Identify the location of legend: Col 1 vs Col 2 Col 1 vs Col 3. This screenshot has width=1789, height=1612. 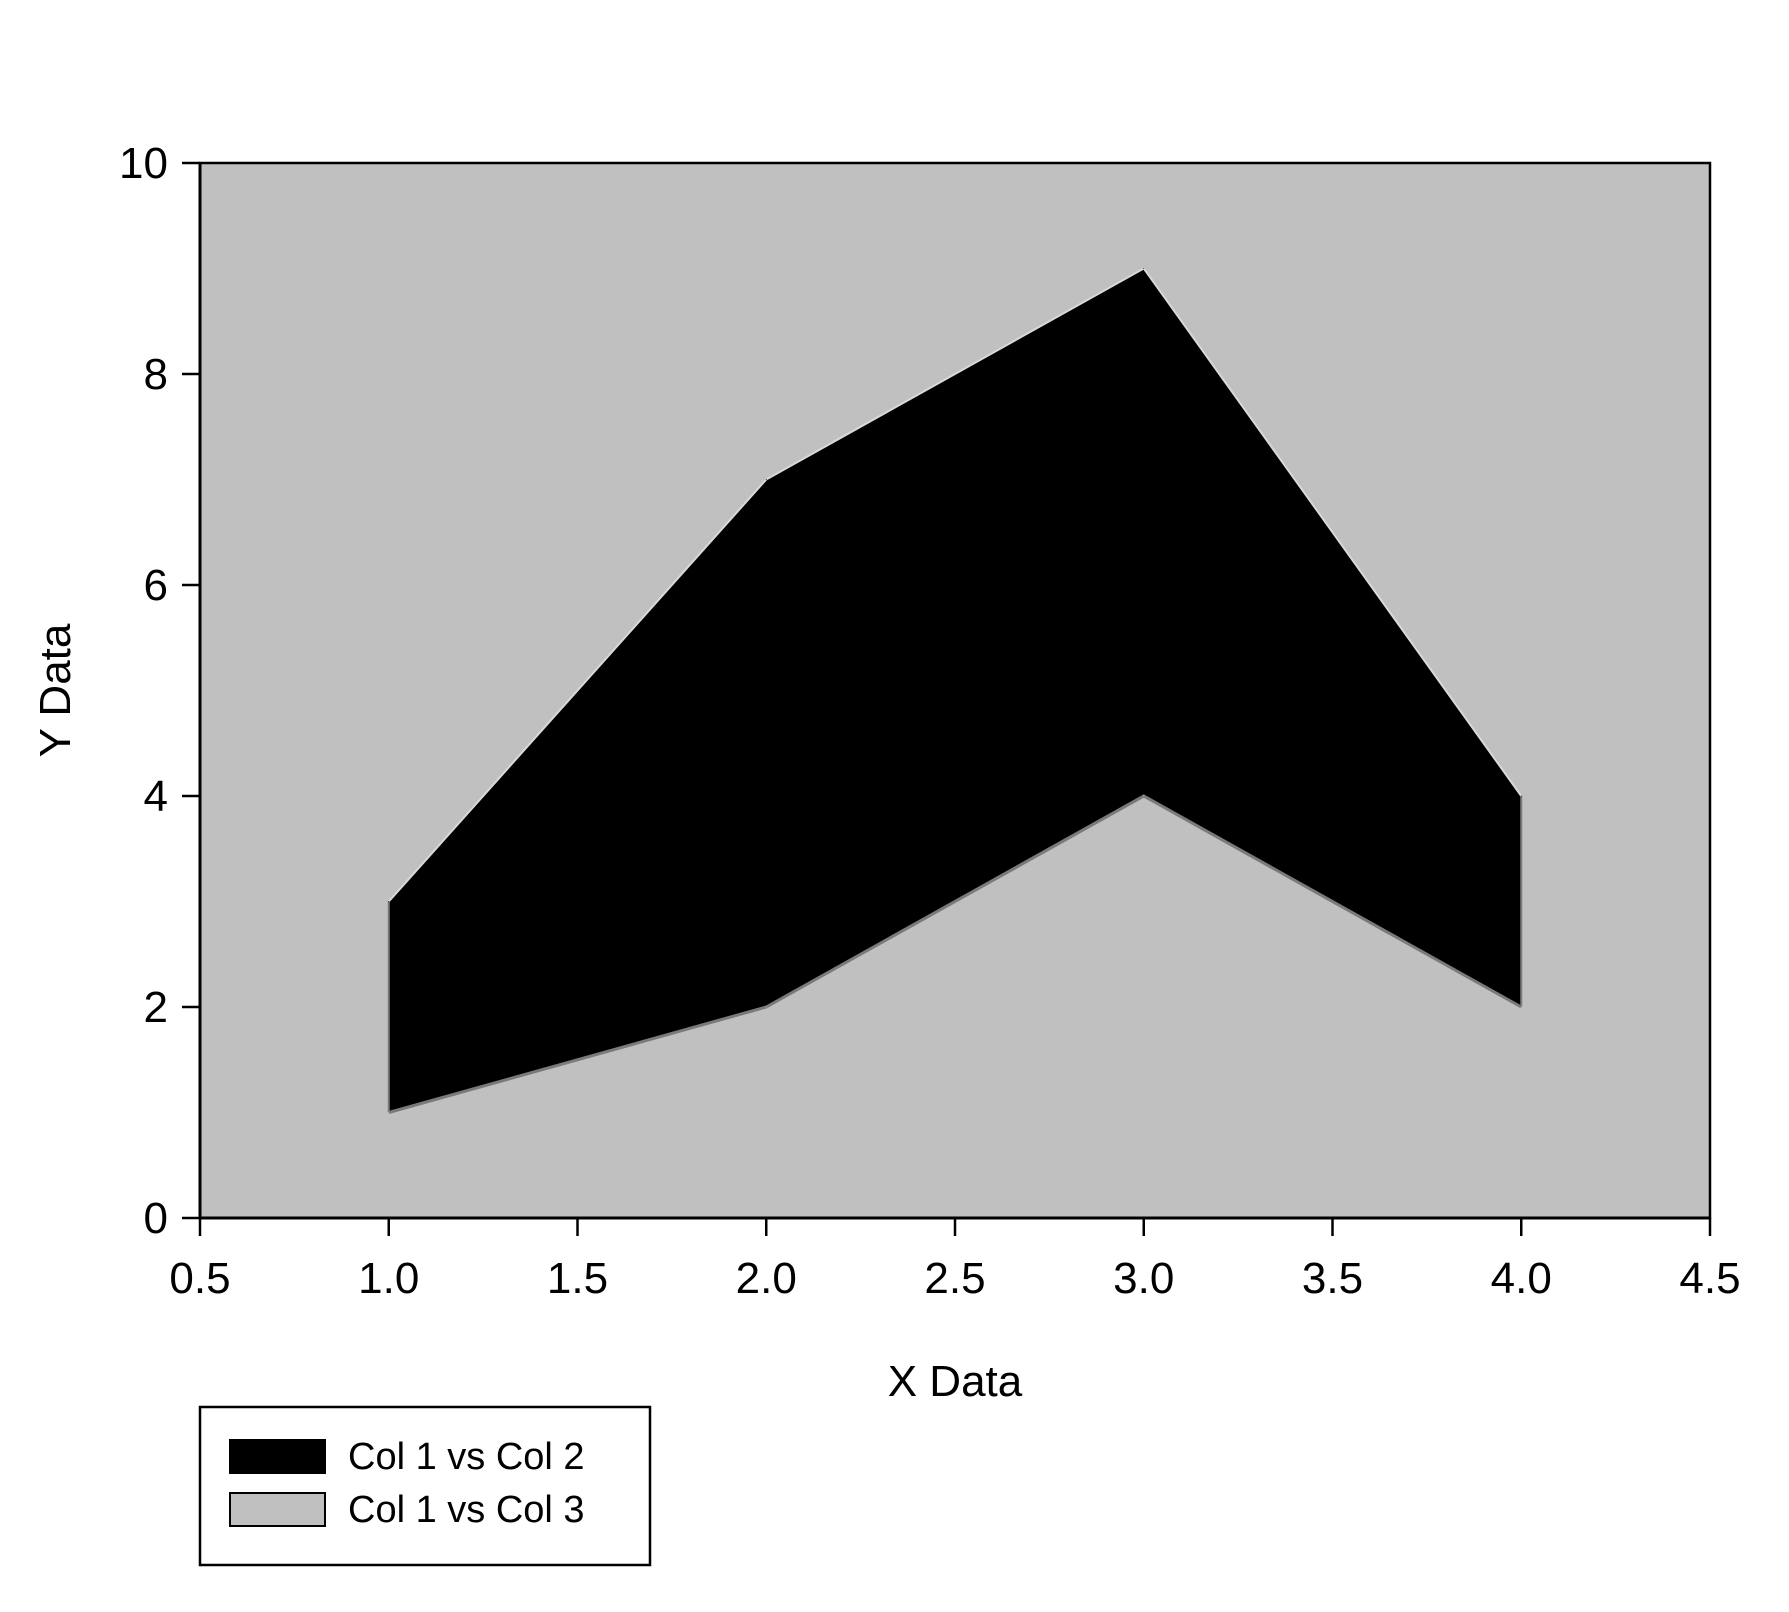
(425, 1486).